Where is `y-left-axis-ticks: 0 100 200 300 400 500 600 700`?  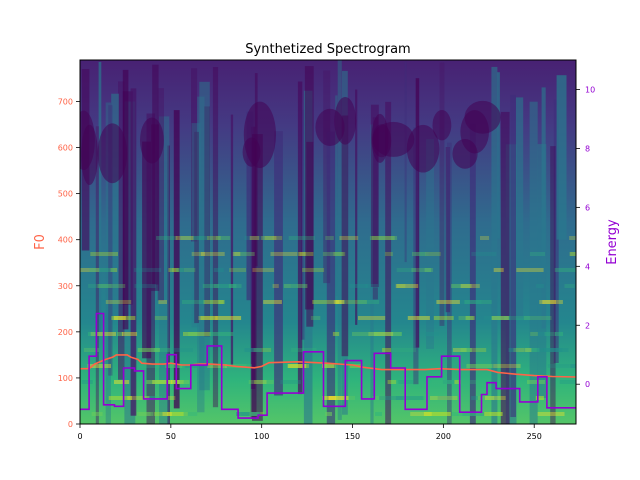
y-left-axis-ticks: 0 100 200 300 400 500 600 700 is located at coordinates (69, 263).